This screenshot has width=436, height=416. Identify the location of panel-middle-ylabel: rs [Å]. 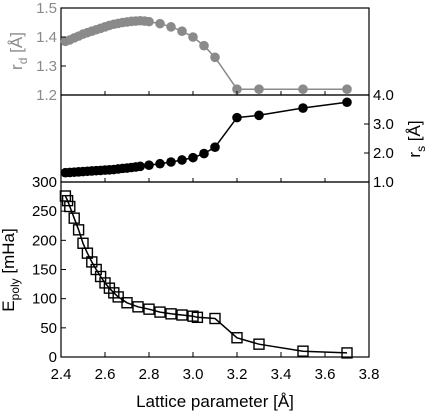
(416, 138).